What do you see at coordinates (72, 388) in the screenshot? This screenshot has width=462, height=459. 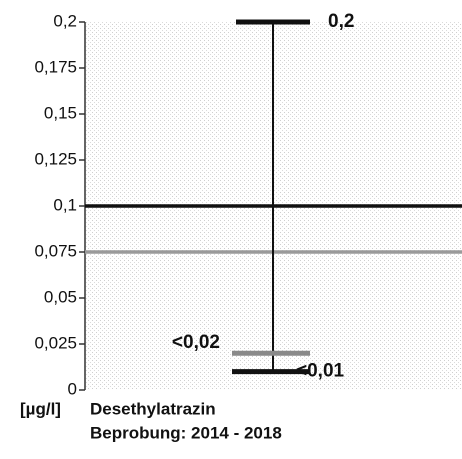 I see `y-tick-label: 0` at bounding box center [72, 388].